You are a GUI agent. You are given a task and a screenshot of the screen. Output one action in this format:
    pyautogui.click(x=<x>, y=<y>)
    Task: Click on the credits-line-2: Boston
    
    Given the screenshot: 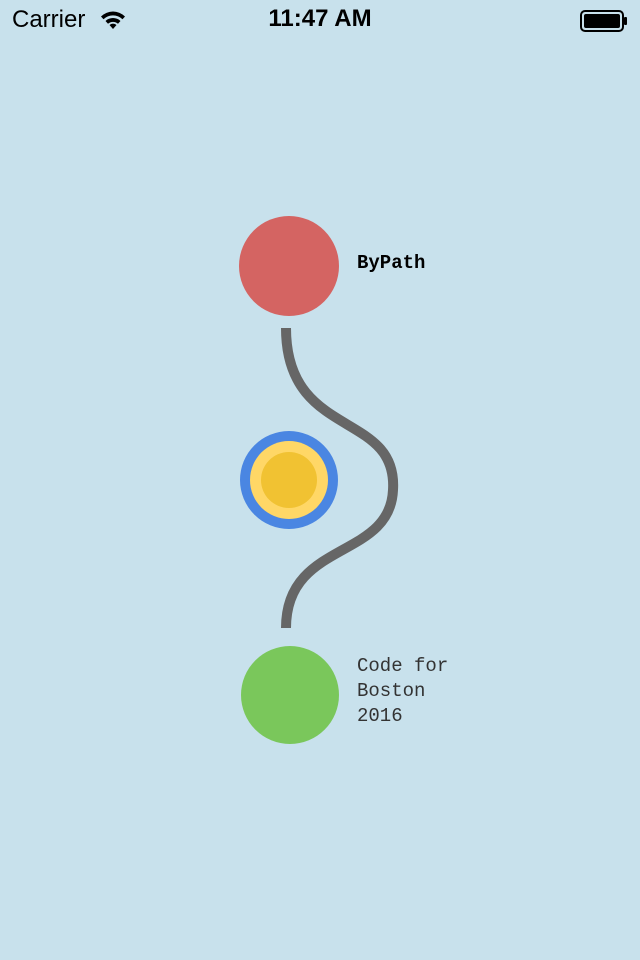 What is the action you would take?
    pyautogui.click(x=391, y=691)
    